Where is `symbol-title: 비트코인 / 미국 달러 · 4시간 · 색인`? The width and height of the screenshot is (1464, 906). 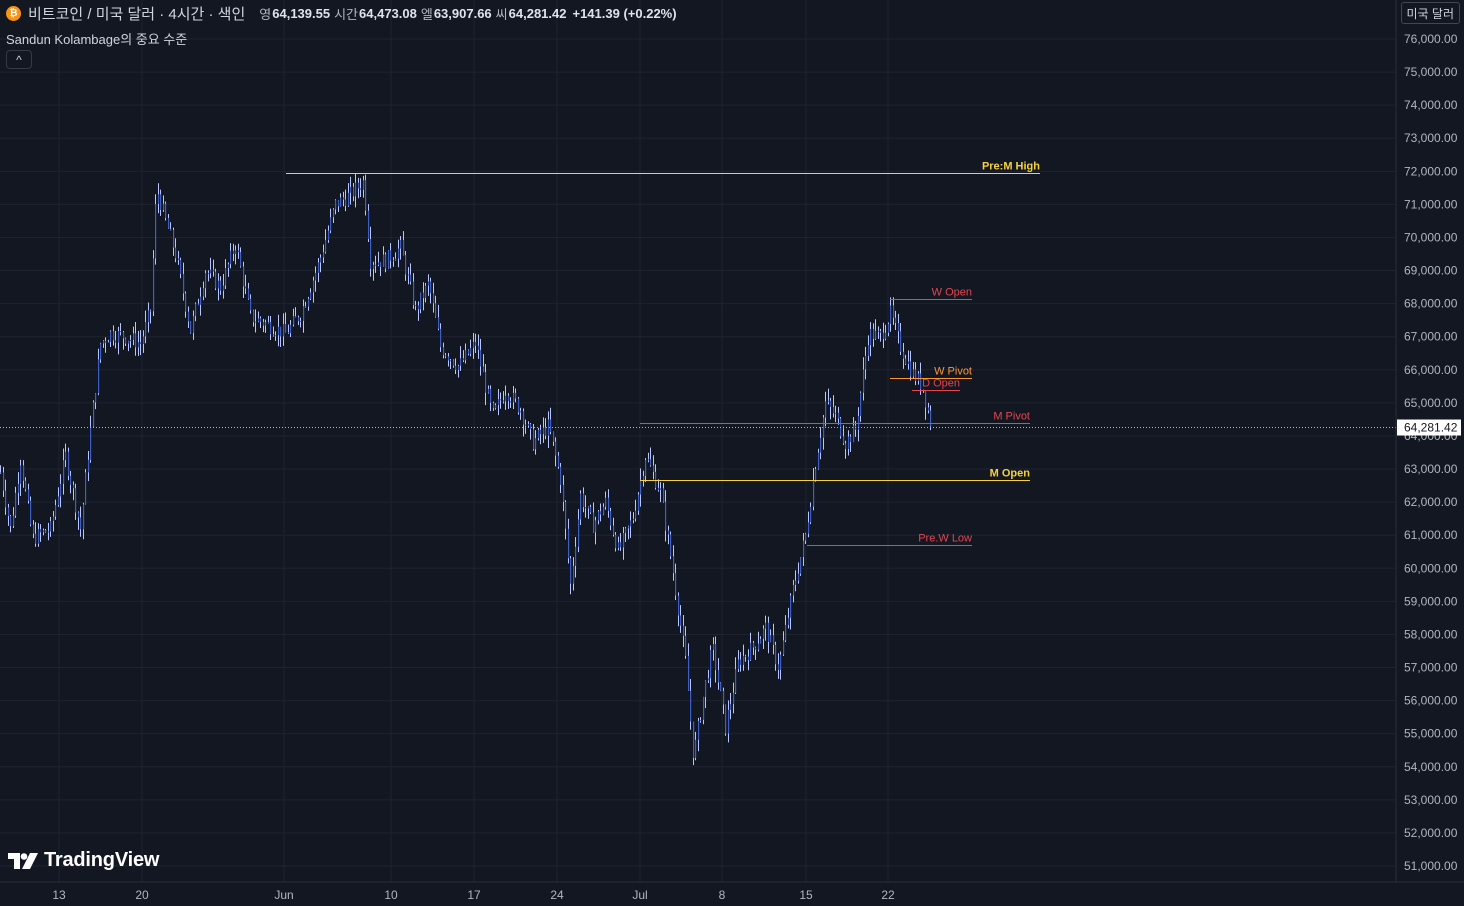 symbol-title: 비트코인 / 미국 달러 · 4시간 · 색인 is located at coordinates (137, 14).